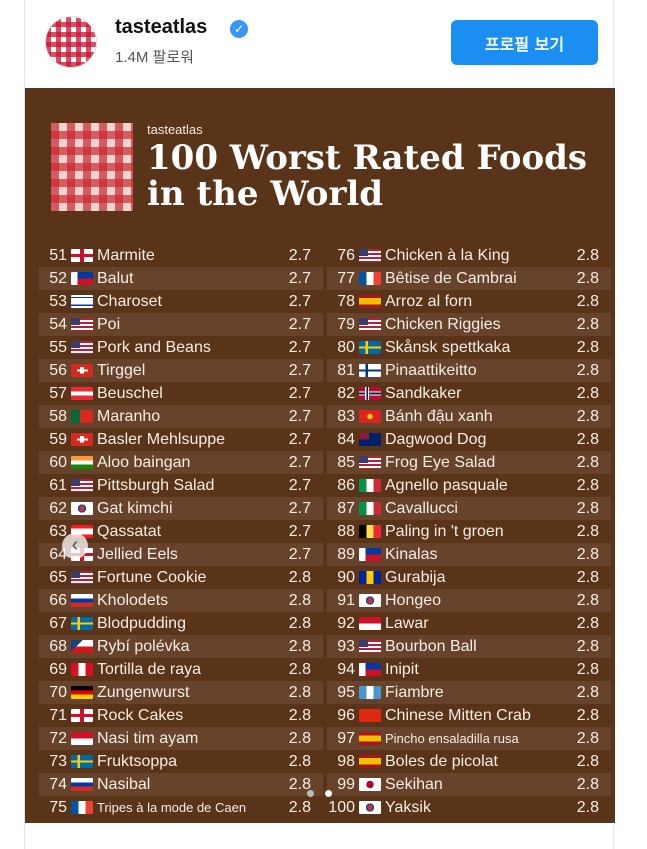 Image resolution: width=647 pixels, height=849 pixels. Describe the element at coordinates (328, 793) in the screenshot. I see `carousel-dot-active` at that location.